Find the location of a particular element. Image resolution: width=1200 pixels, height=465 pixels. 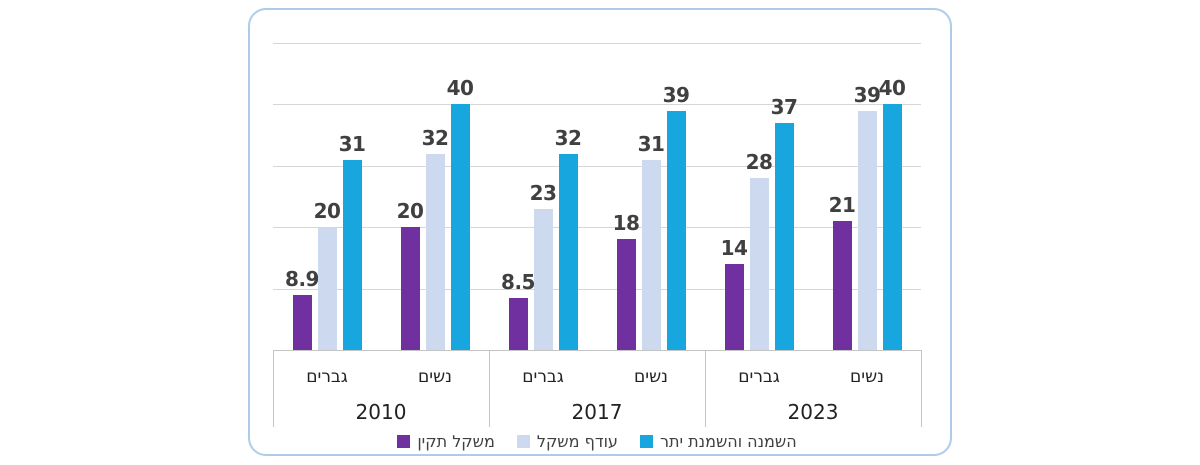

bar-value-label: 8.9 is located at coordinates (302, 279).